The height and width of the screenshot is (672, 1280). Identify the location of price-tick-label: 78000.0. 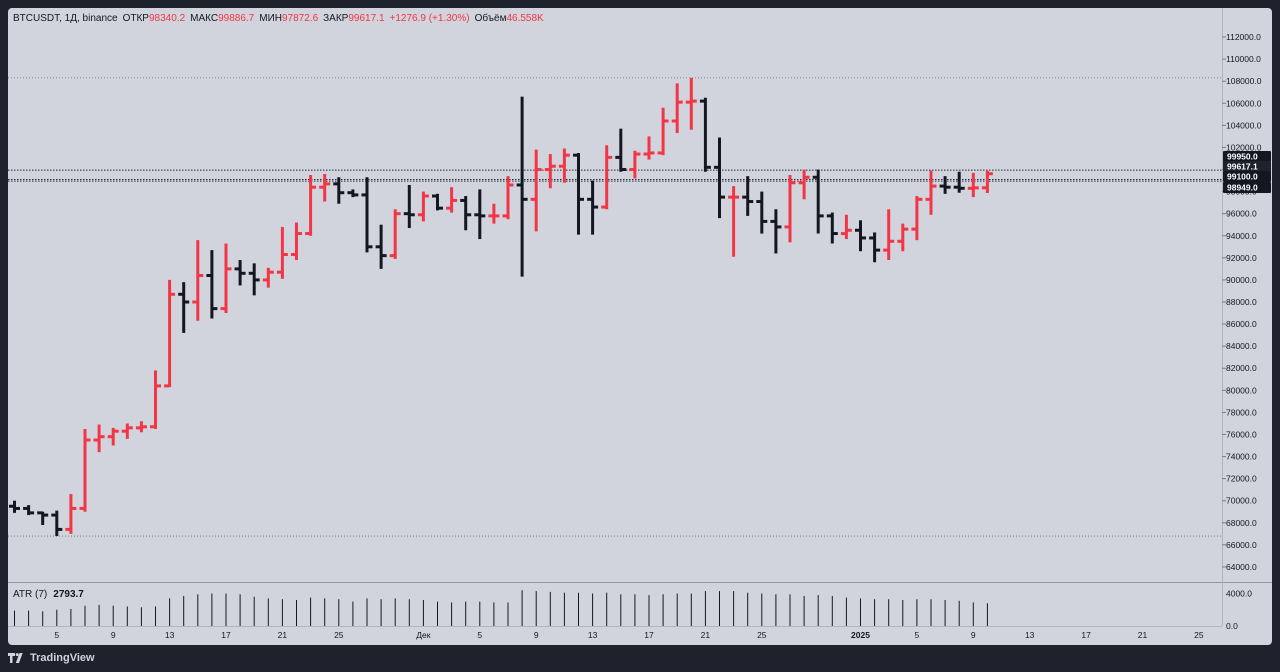
(1241, 412).